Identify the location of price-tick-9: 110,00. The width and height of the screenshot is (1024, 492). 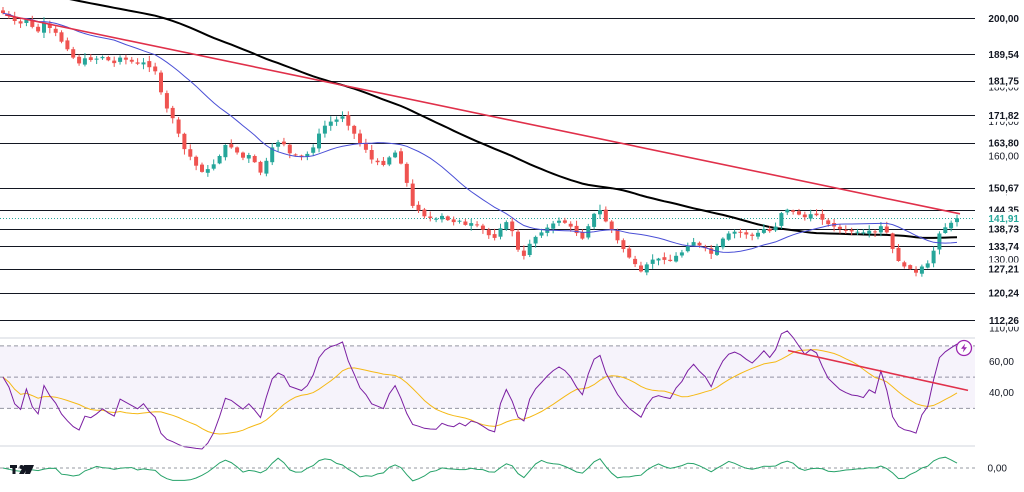
(1004, 329).